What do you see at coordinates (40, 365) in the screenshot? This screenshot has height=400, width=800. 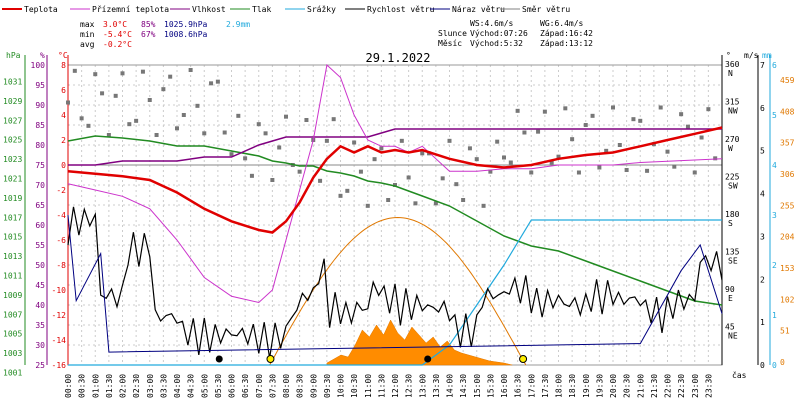 I see `tick-pct: 25` at bounding box center [40, 365].